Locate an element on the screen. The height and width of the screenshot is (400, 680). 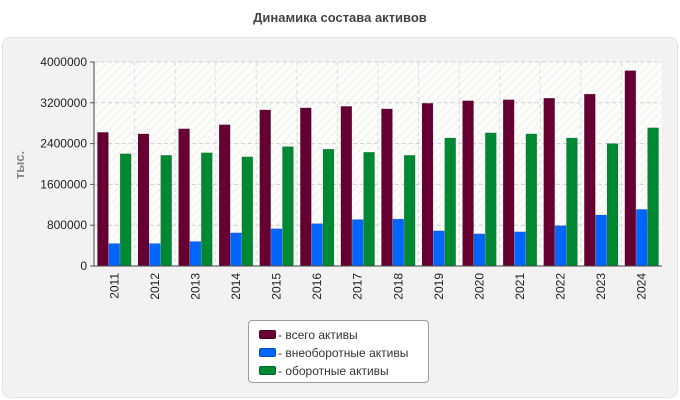
bar-current-assets-2019 is located at coordinates (450, 202).